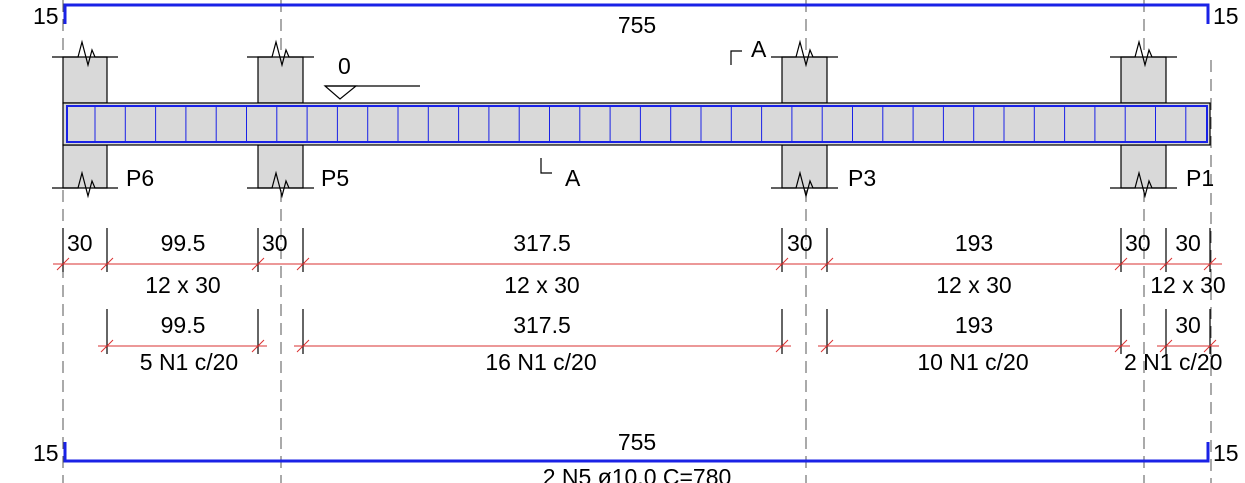  What do you see at coordinates (862, 178) in the screenshot?
I see `column-label: P3` at bounding box center [862, 178].